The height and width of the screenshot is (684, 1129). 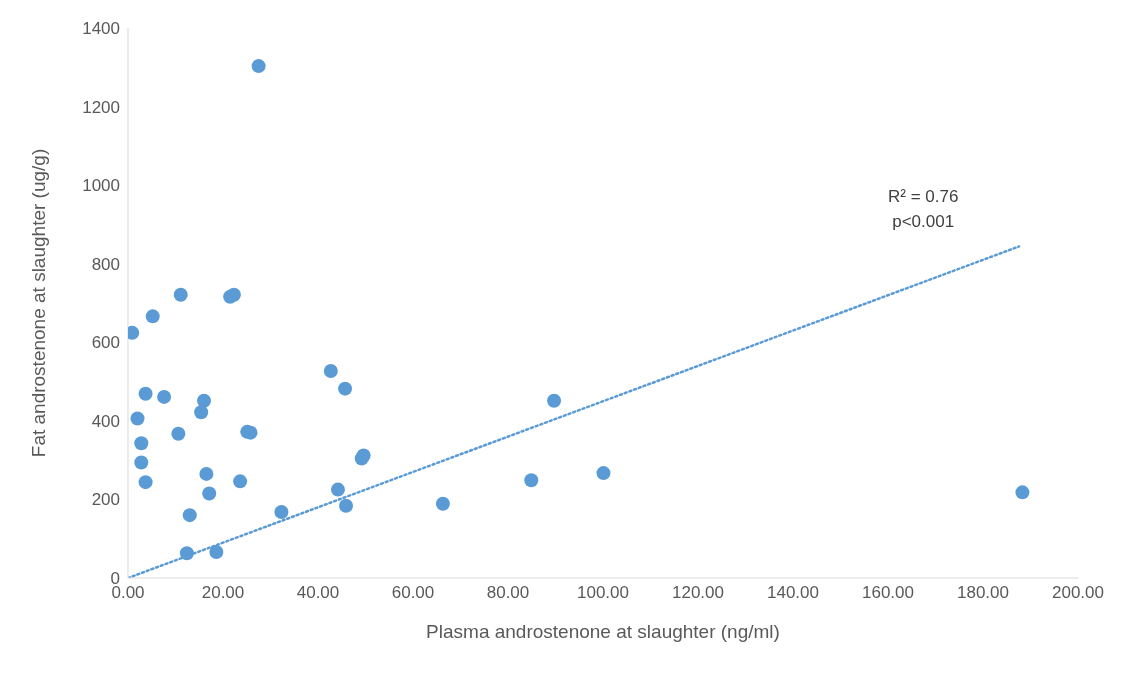 I want to click on annotation: p<0.001, so click(x=923, y=222).